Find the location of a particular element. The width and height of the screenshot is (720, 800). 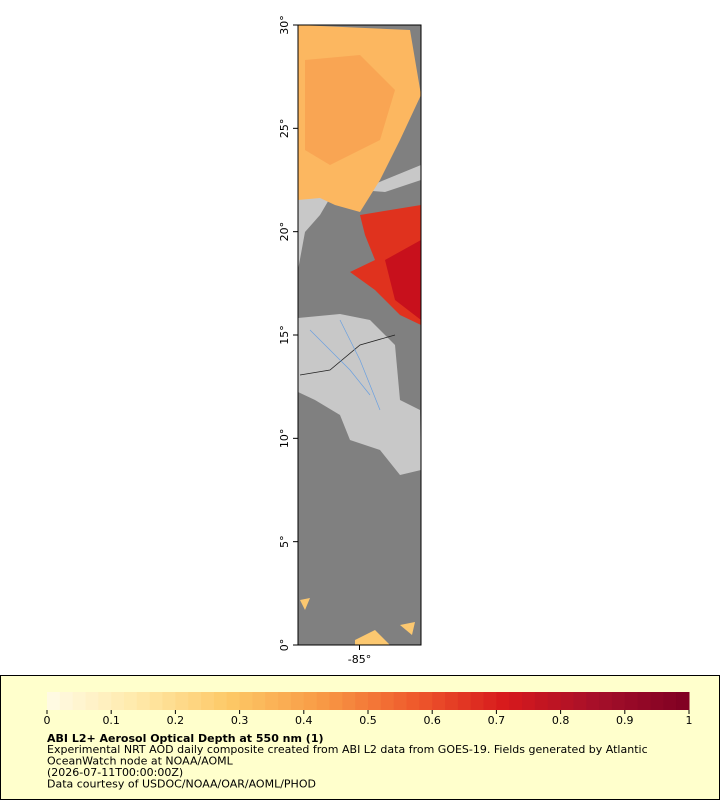

caption-line: OceanWatch node at NOAA/AOML is located at coordinates (140, 761).